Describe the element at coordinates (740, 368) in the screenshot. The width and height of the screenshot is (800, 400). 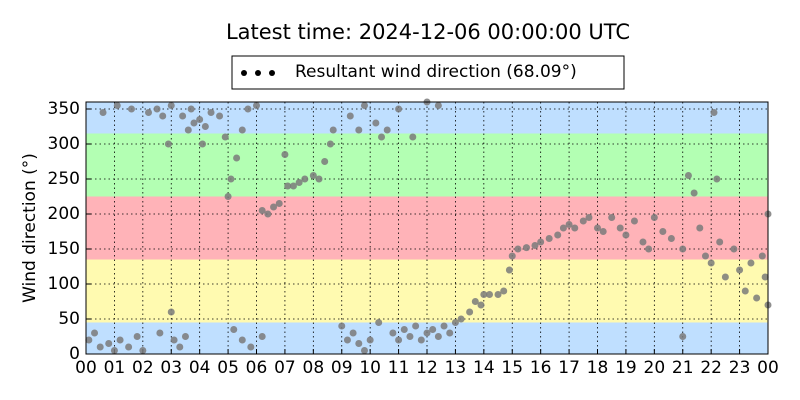
I see `x-tick-label: 23` at that location.